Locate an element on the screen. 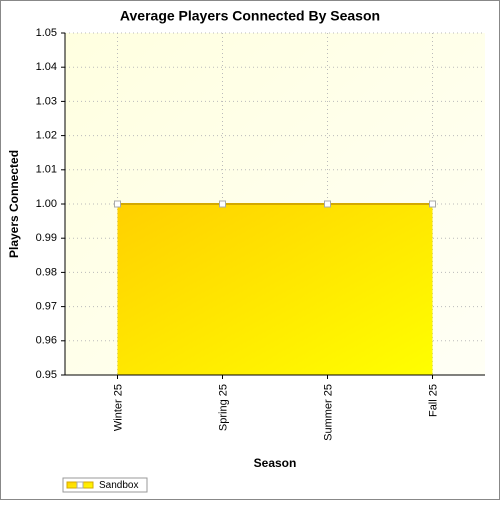 The width and height of the screenshot is (500, 505). x-tick-label: Summer 25 is located at coordinates (328, 412).